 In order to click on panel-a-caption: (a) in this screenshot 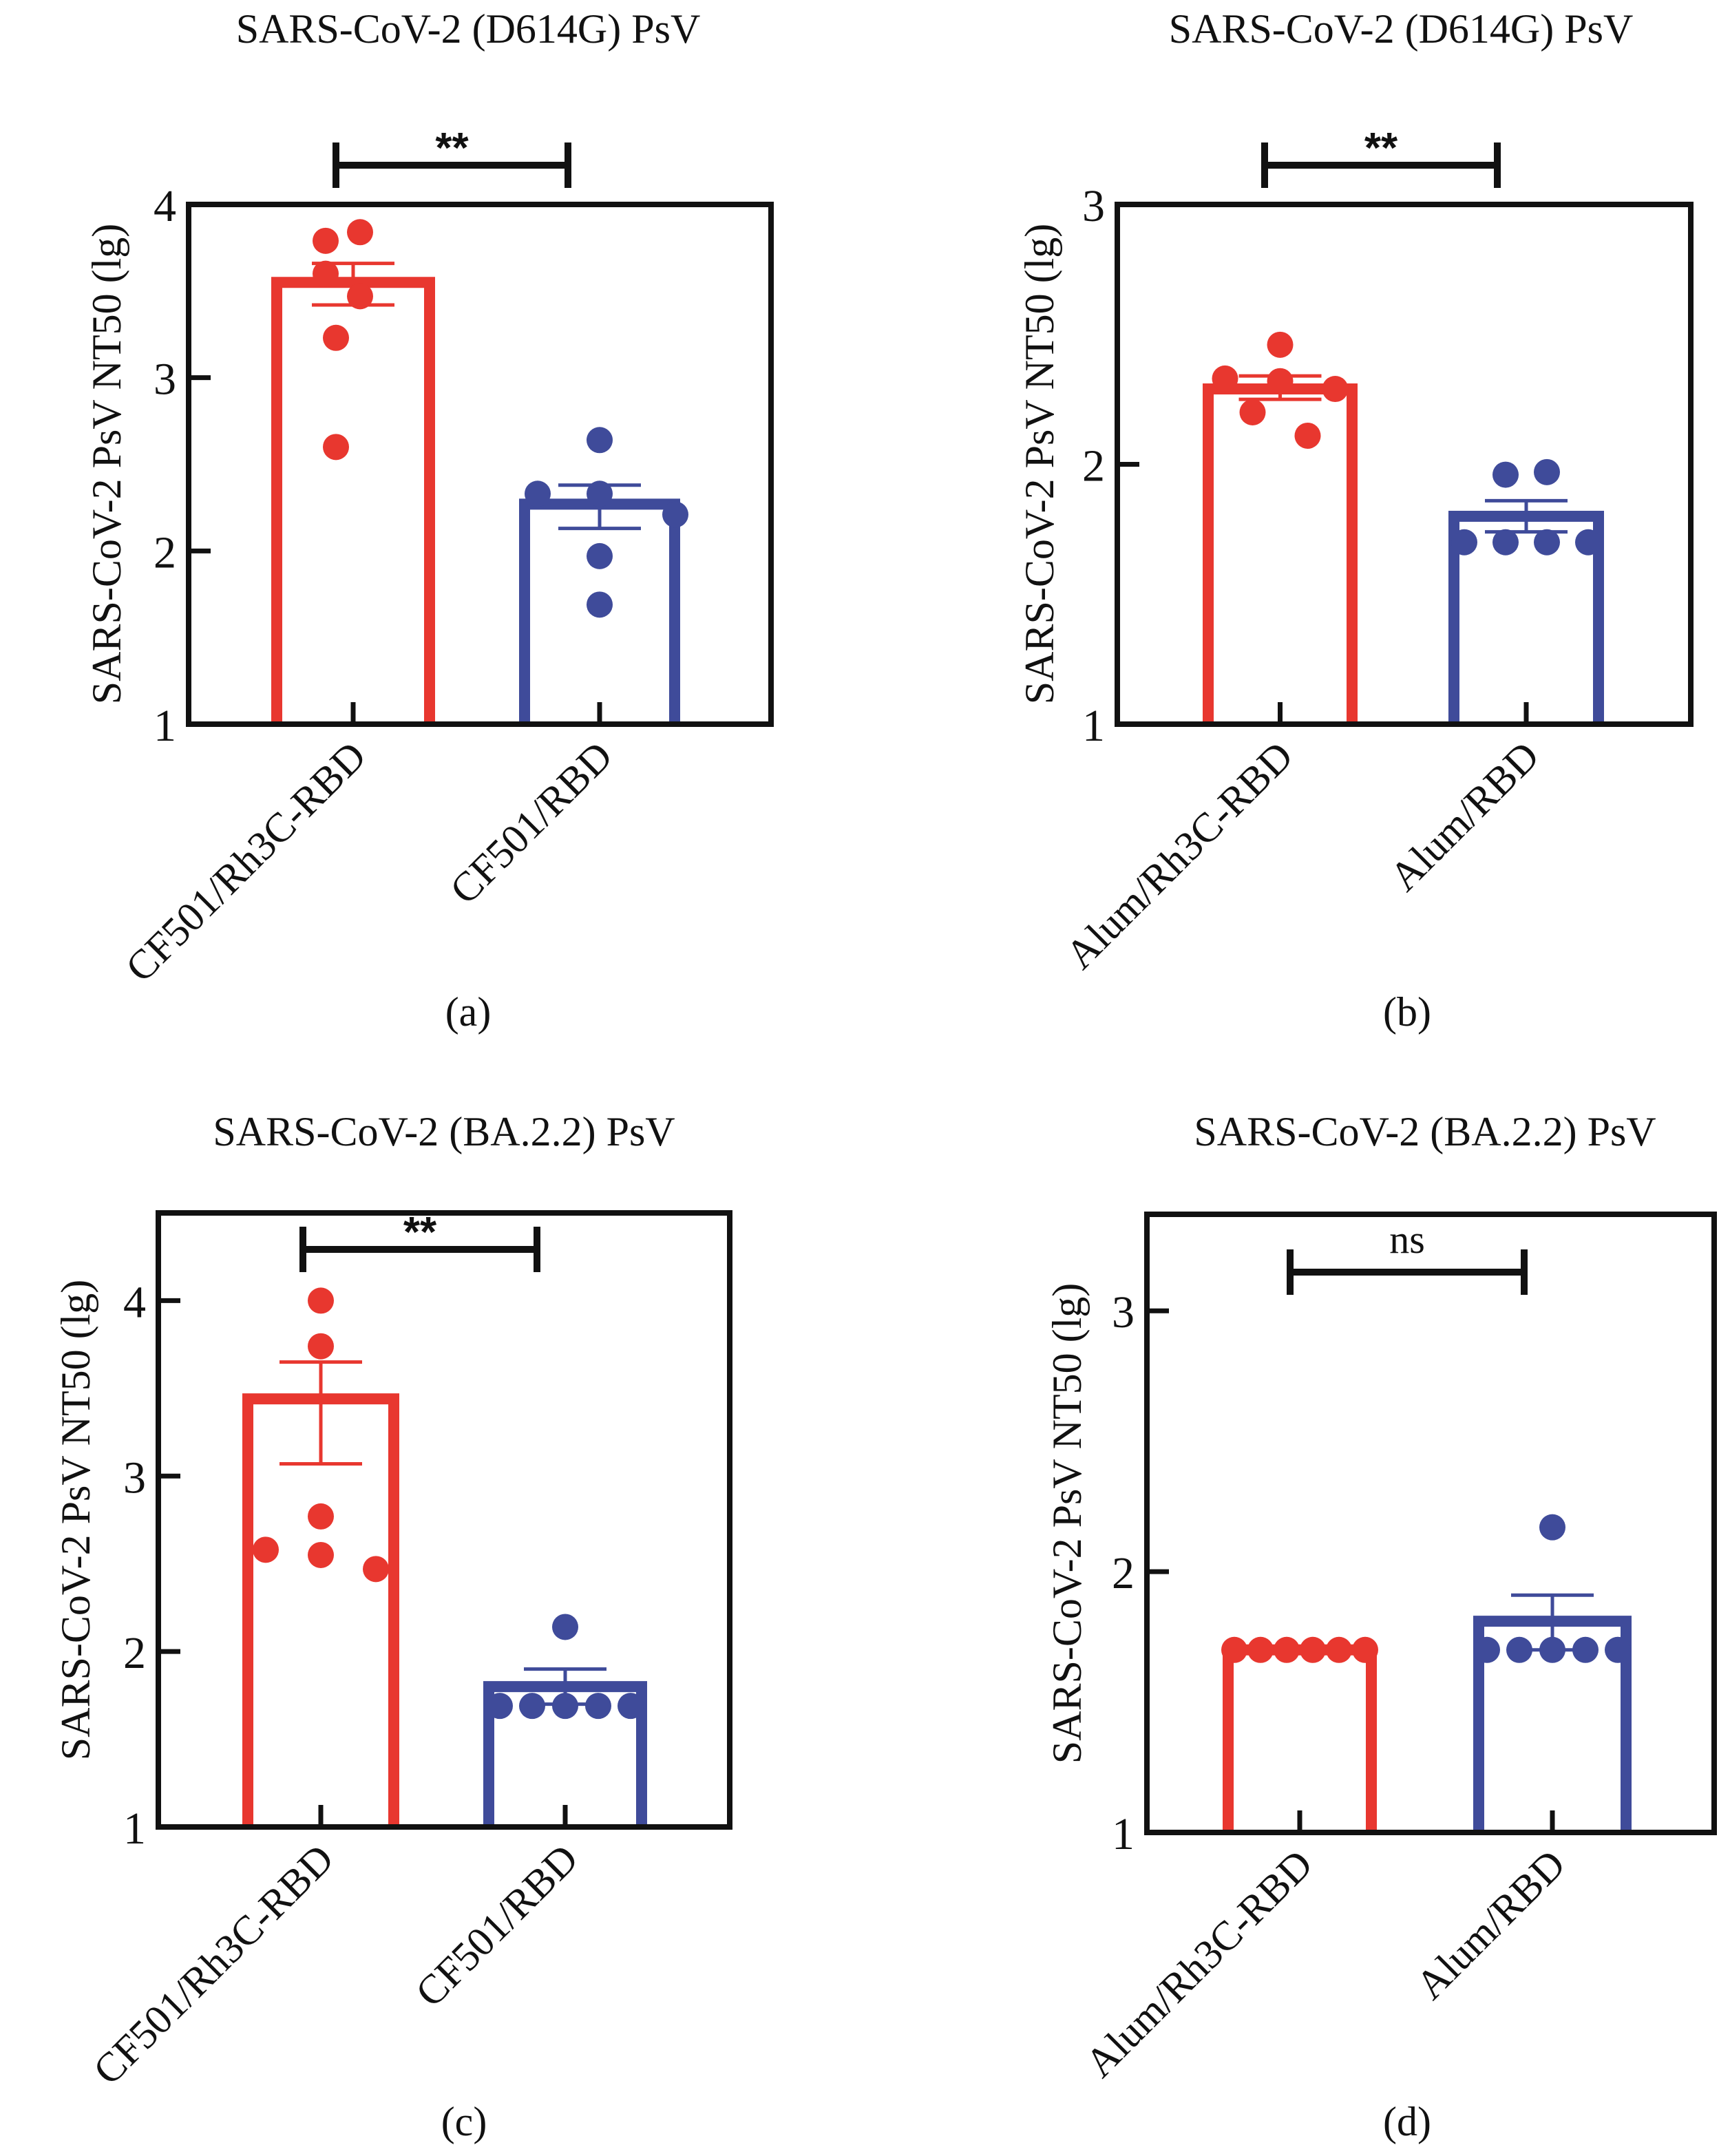, I will do `click(468, 1012)`.